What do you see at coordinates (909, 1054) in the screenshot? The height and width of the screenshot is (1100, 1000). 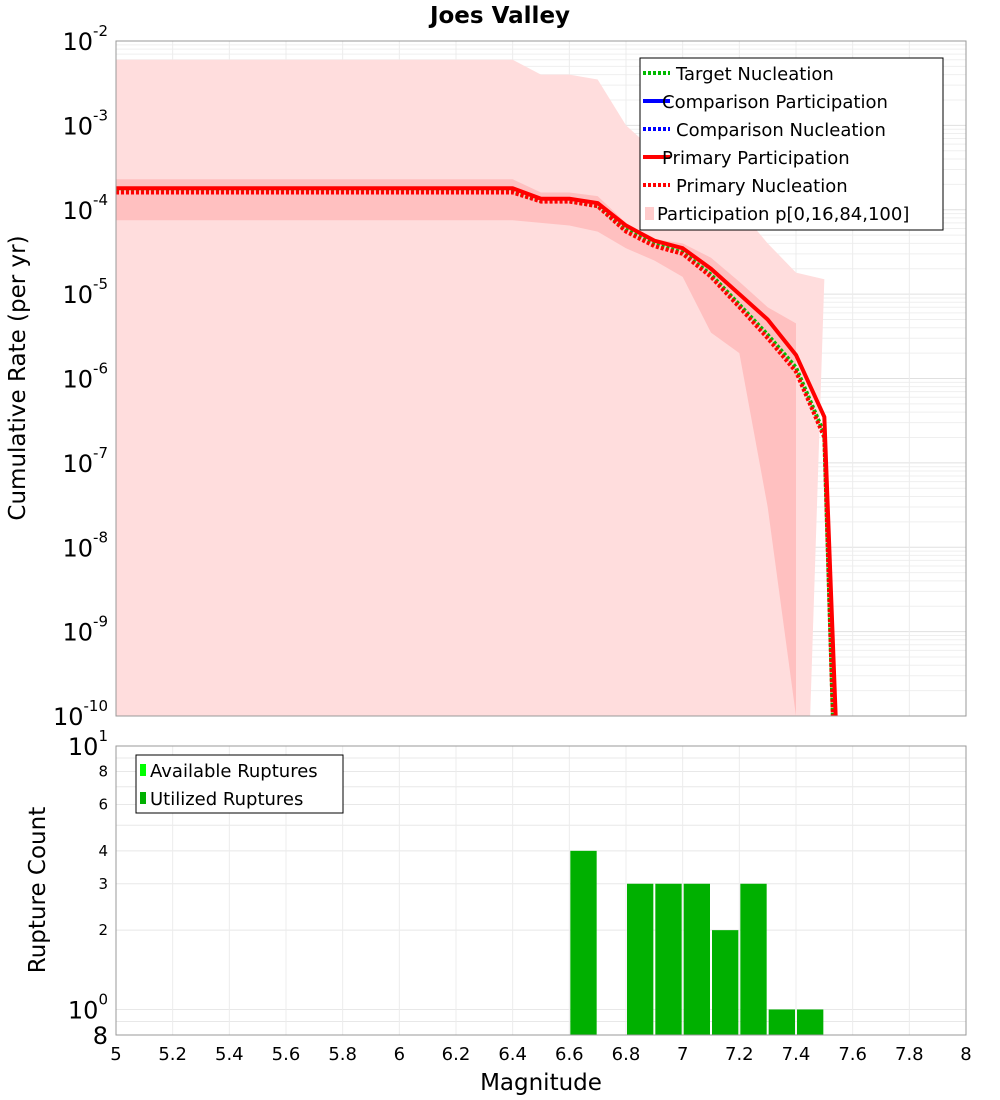 I see `x-tick-label: 7.8` at bounding box center [909, 1054].